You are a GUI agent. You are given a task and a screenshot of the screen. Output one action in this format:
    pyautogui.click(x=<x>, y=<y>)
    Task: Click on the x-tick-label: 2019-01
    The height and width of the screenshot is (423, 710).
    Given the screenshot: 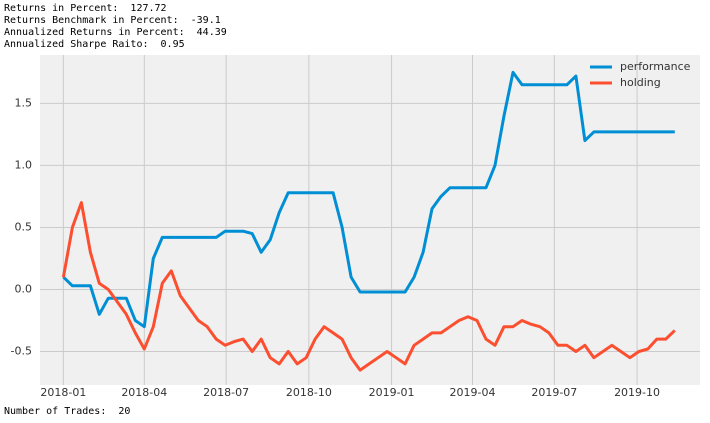 What is the action you would take?
    pyautogui.click(x=392, y=392)
    